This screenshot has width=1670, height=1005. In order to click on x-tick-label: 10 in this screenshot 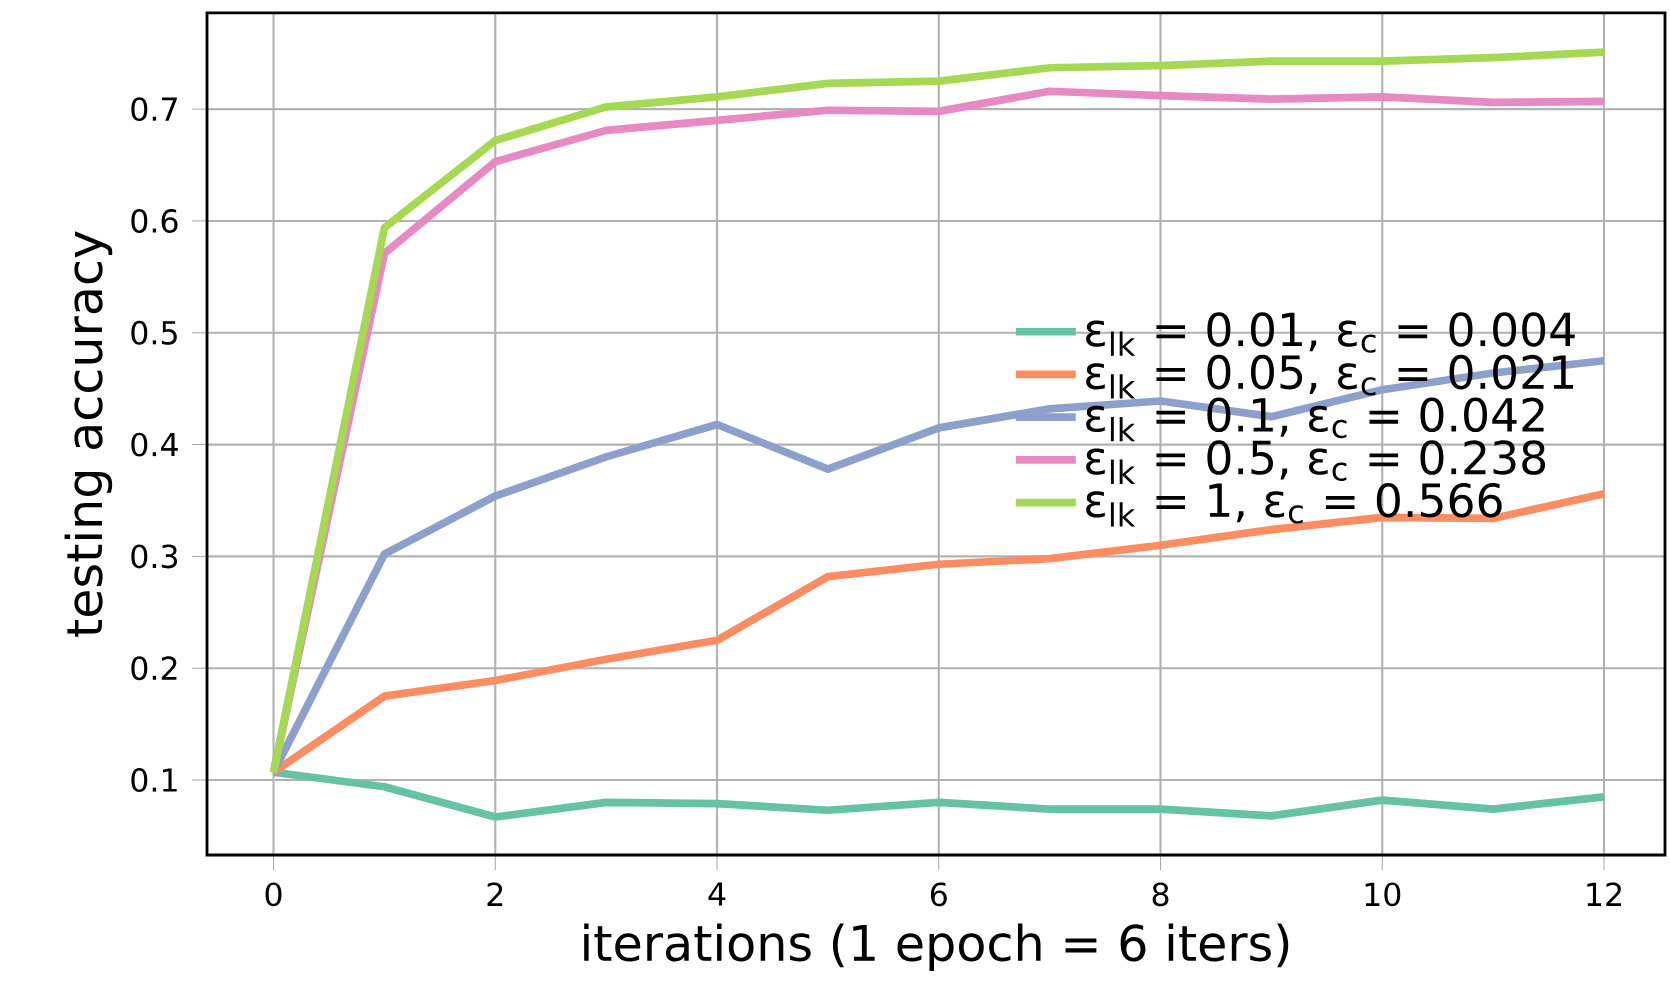, I will do `click(1383, 894)`.